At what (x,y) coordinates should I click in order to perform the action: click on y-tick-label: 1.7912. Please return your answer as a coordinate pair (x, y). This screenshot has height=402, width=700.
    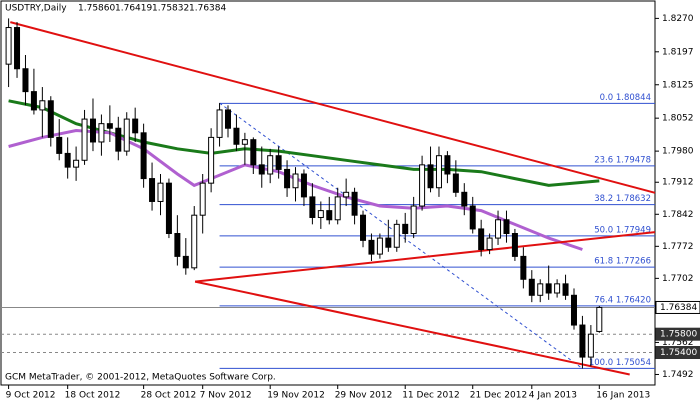
    Looking at the image, I should click on (678, 183).